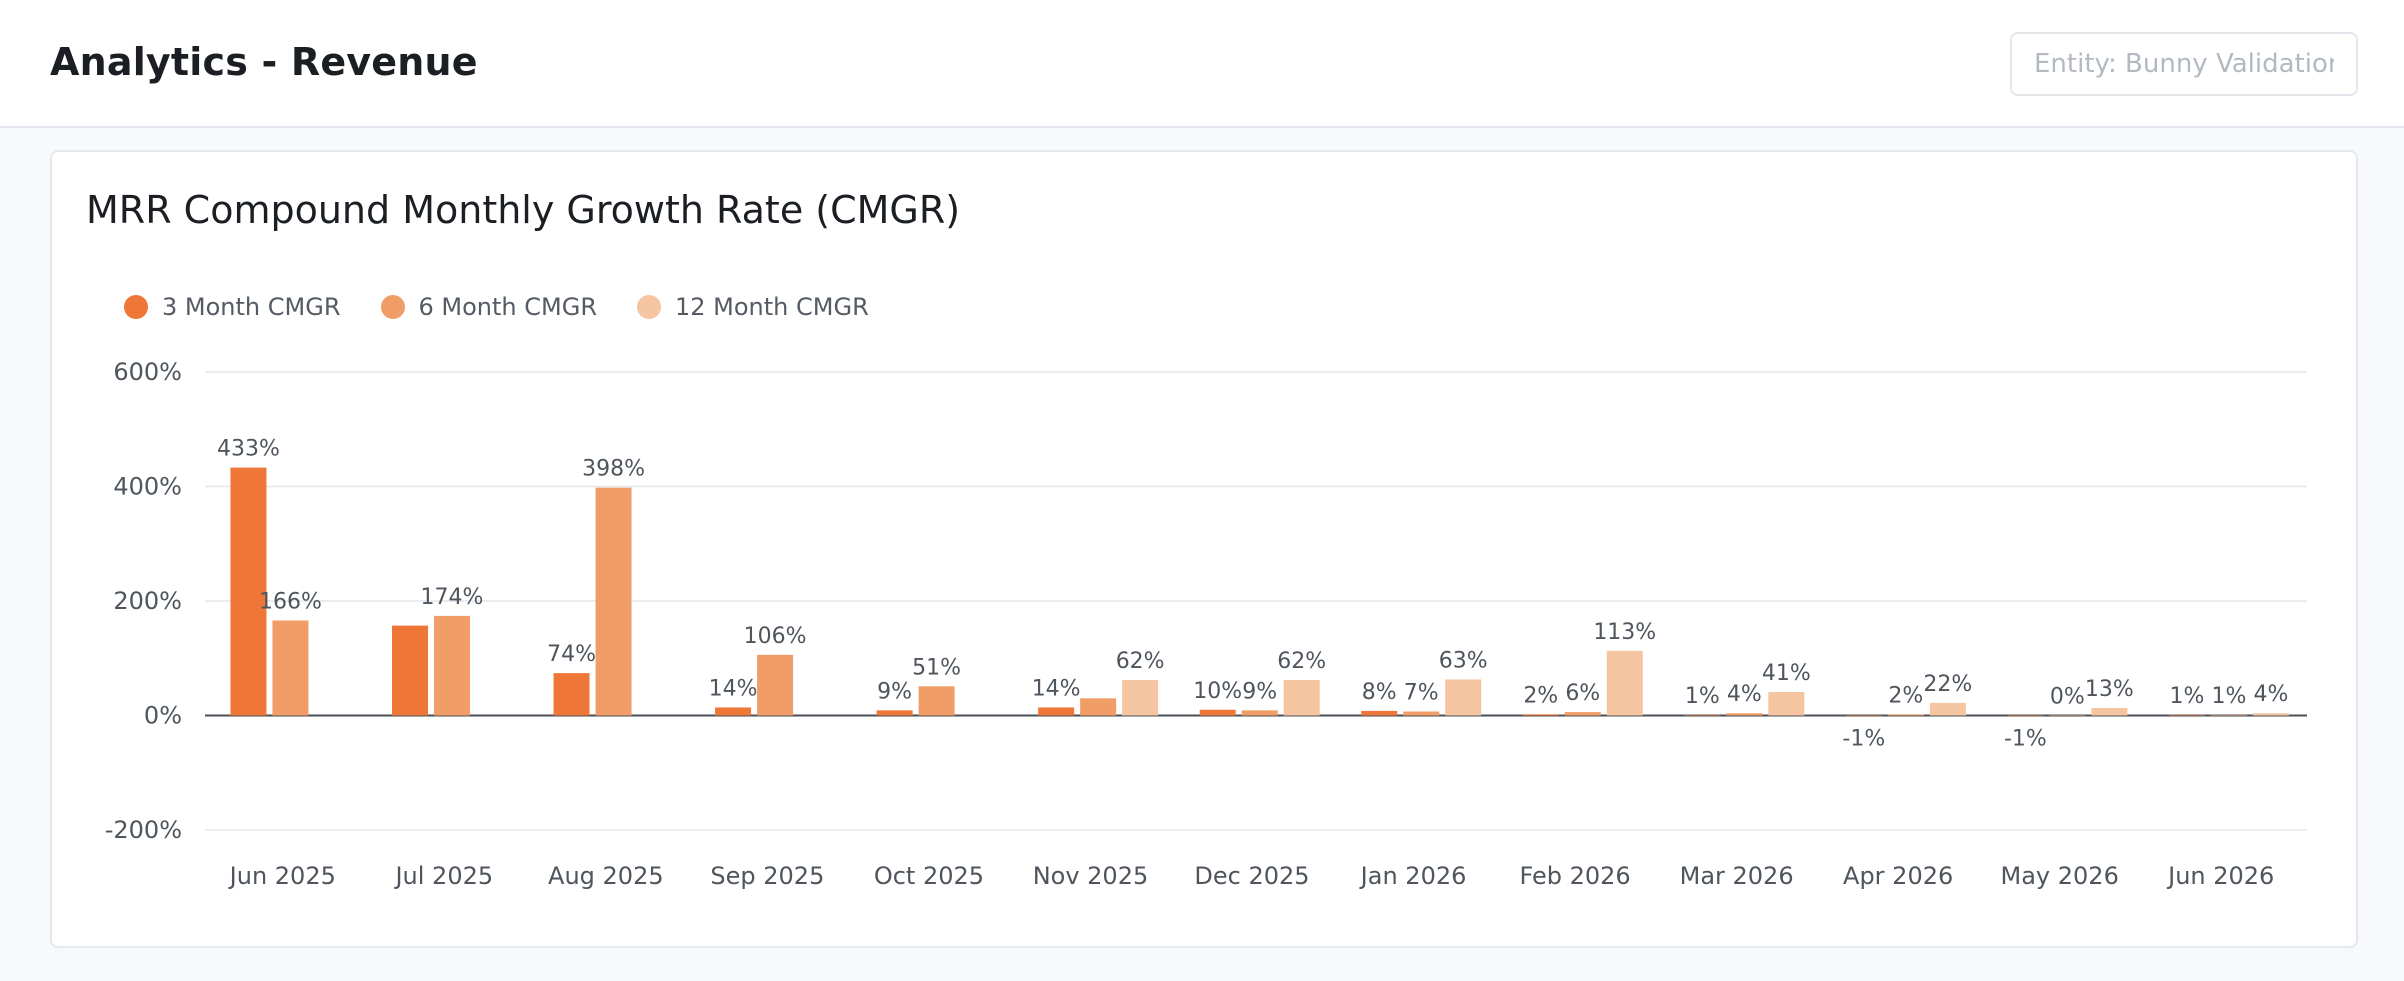  I want to click on y-tick-label: -200%, so click(143, 830).